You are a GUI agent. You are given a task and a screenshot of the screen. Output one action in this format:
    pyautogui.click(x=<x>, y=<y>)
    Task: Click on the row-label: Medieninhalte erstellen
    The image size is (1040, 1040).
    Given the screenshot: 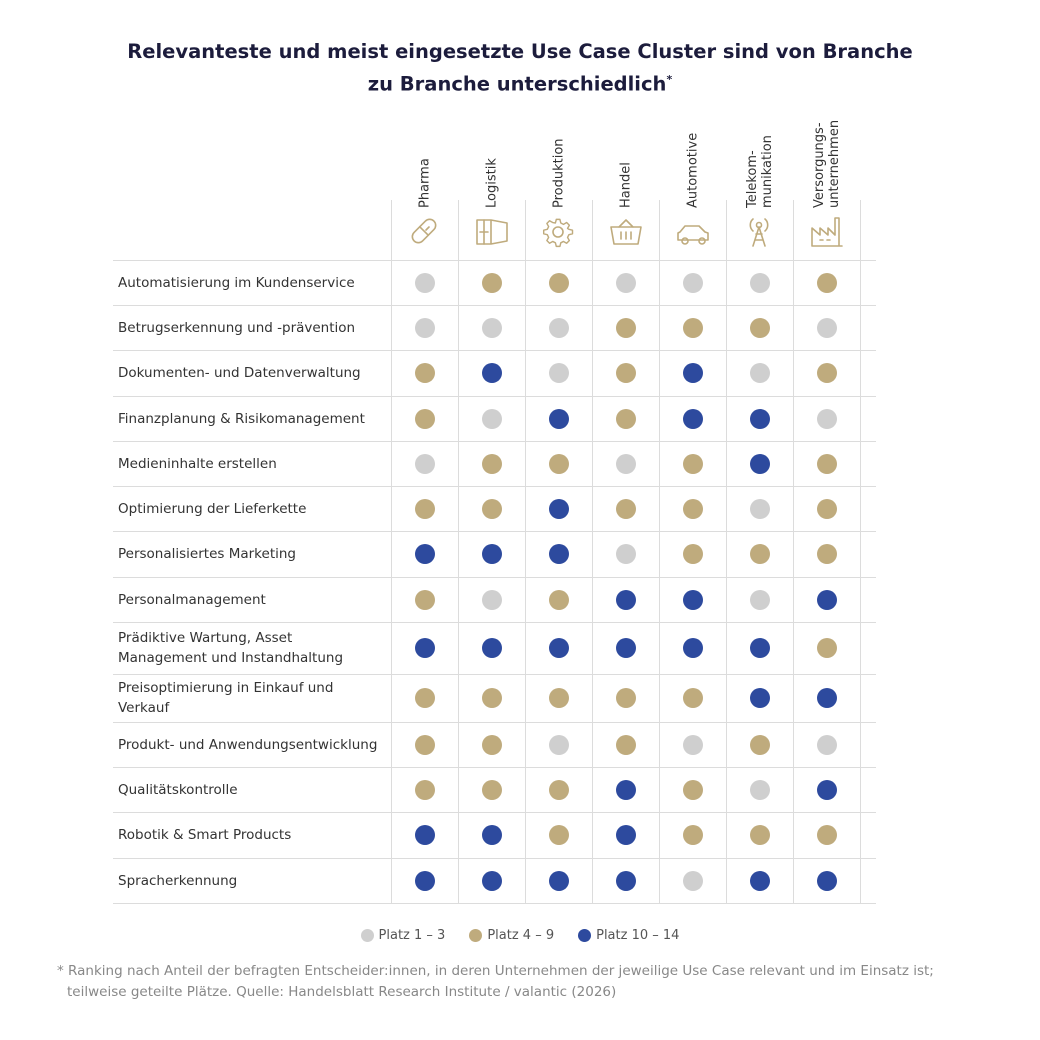 What is the action you would take?
    pyautogui.click(x=253, y=463)
    